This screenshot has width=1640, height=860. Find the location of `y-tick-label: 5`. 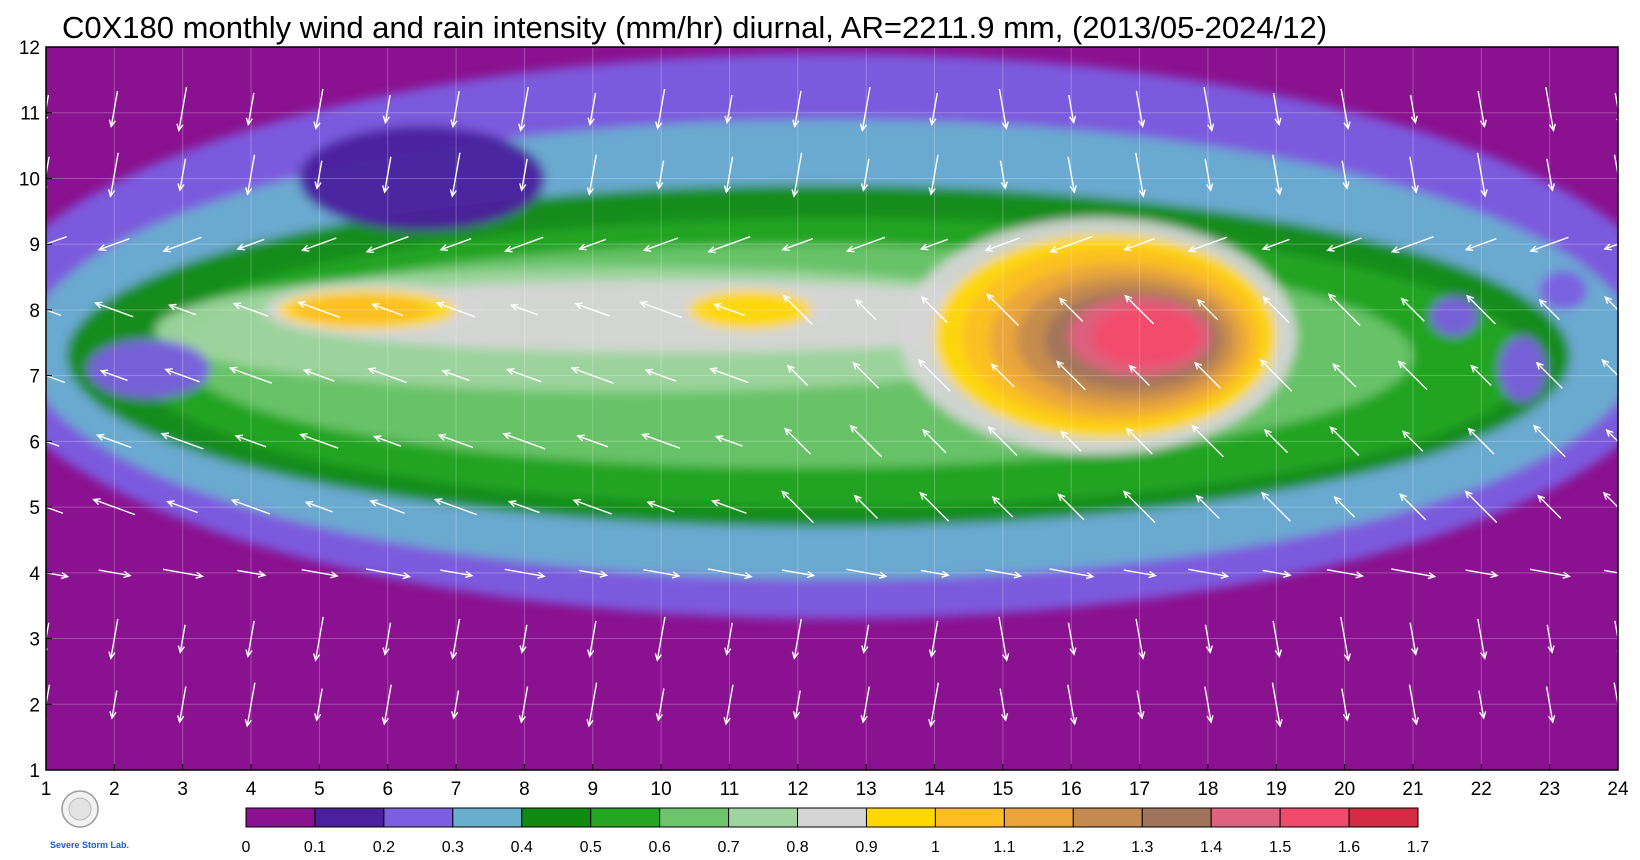

y-tick-label: 5 is located at coordinates (34, 508).